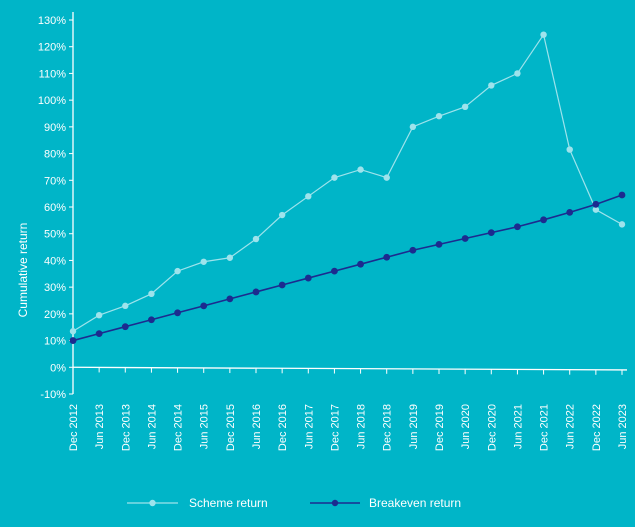 Image resolution: width=635 pixels, height=527 pixels. What do you see at coordinates (23, 270) in the screenshot?
I see `y-axis-title: Cumulative return` at bounding box center [23, 270].